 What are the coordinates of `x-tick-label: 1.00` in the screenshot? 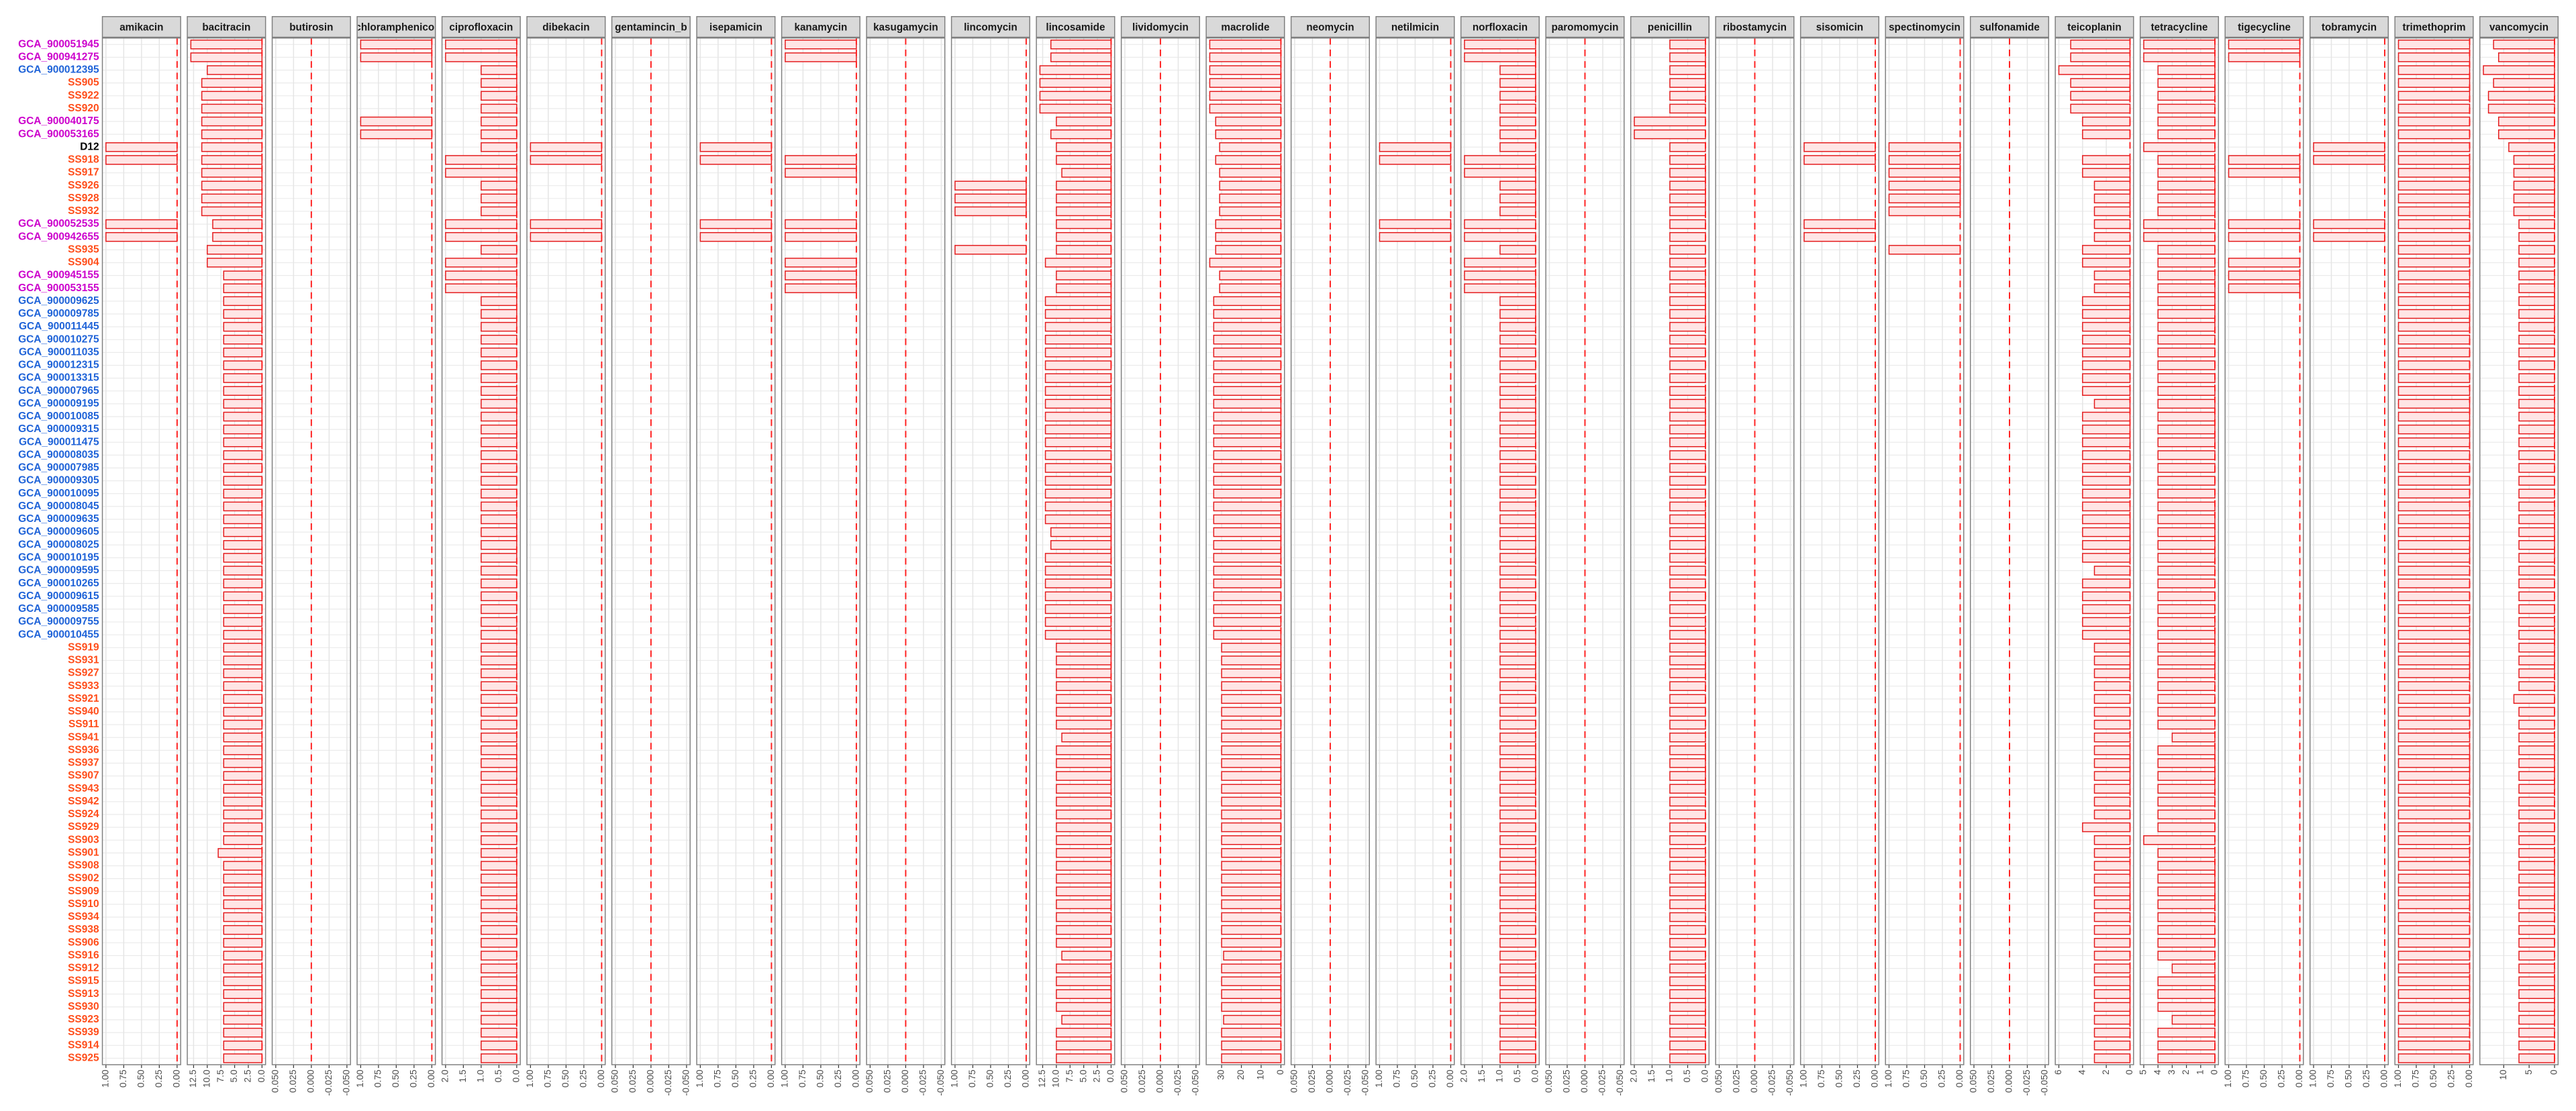 It's located at (530, 1078).